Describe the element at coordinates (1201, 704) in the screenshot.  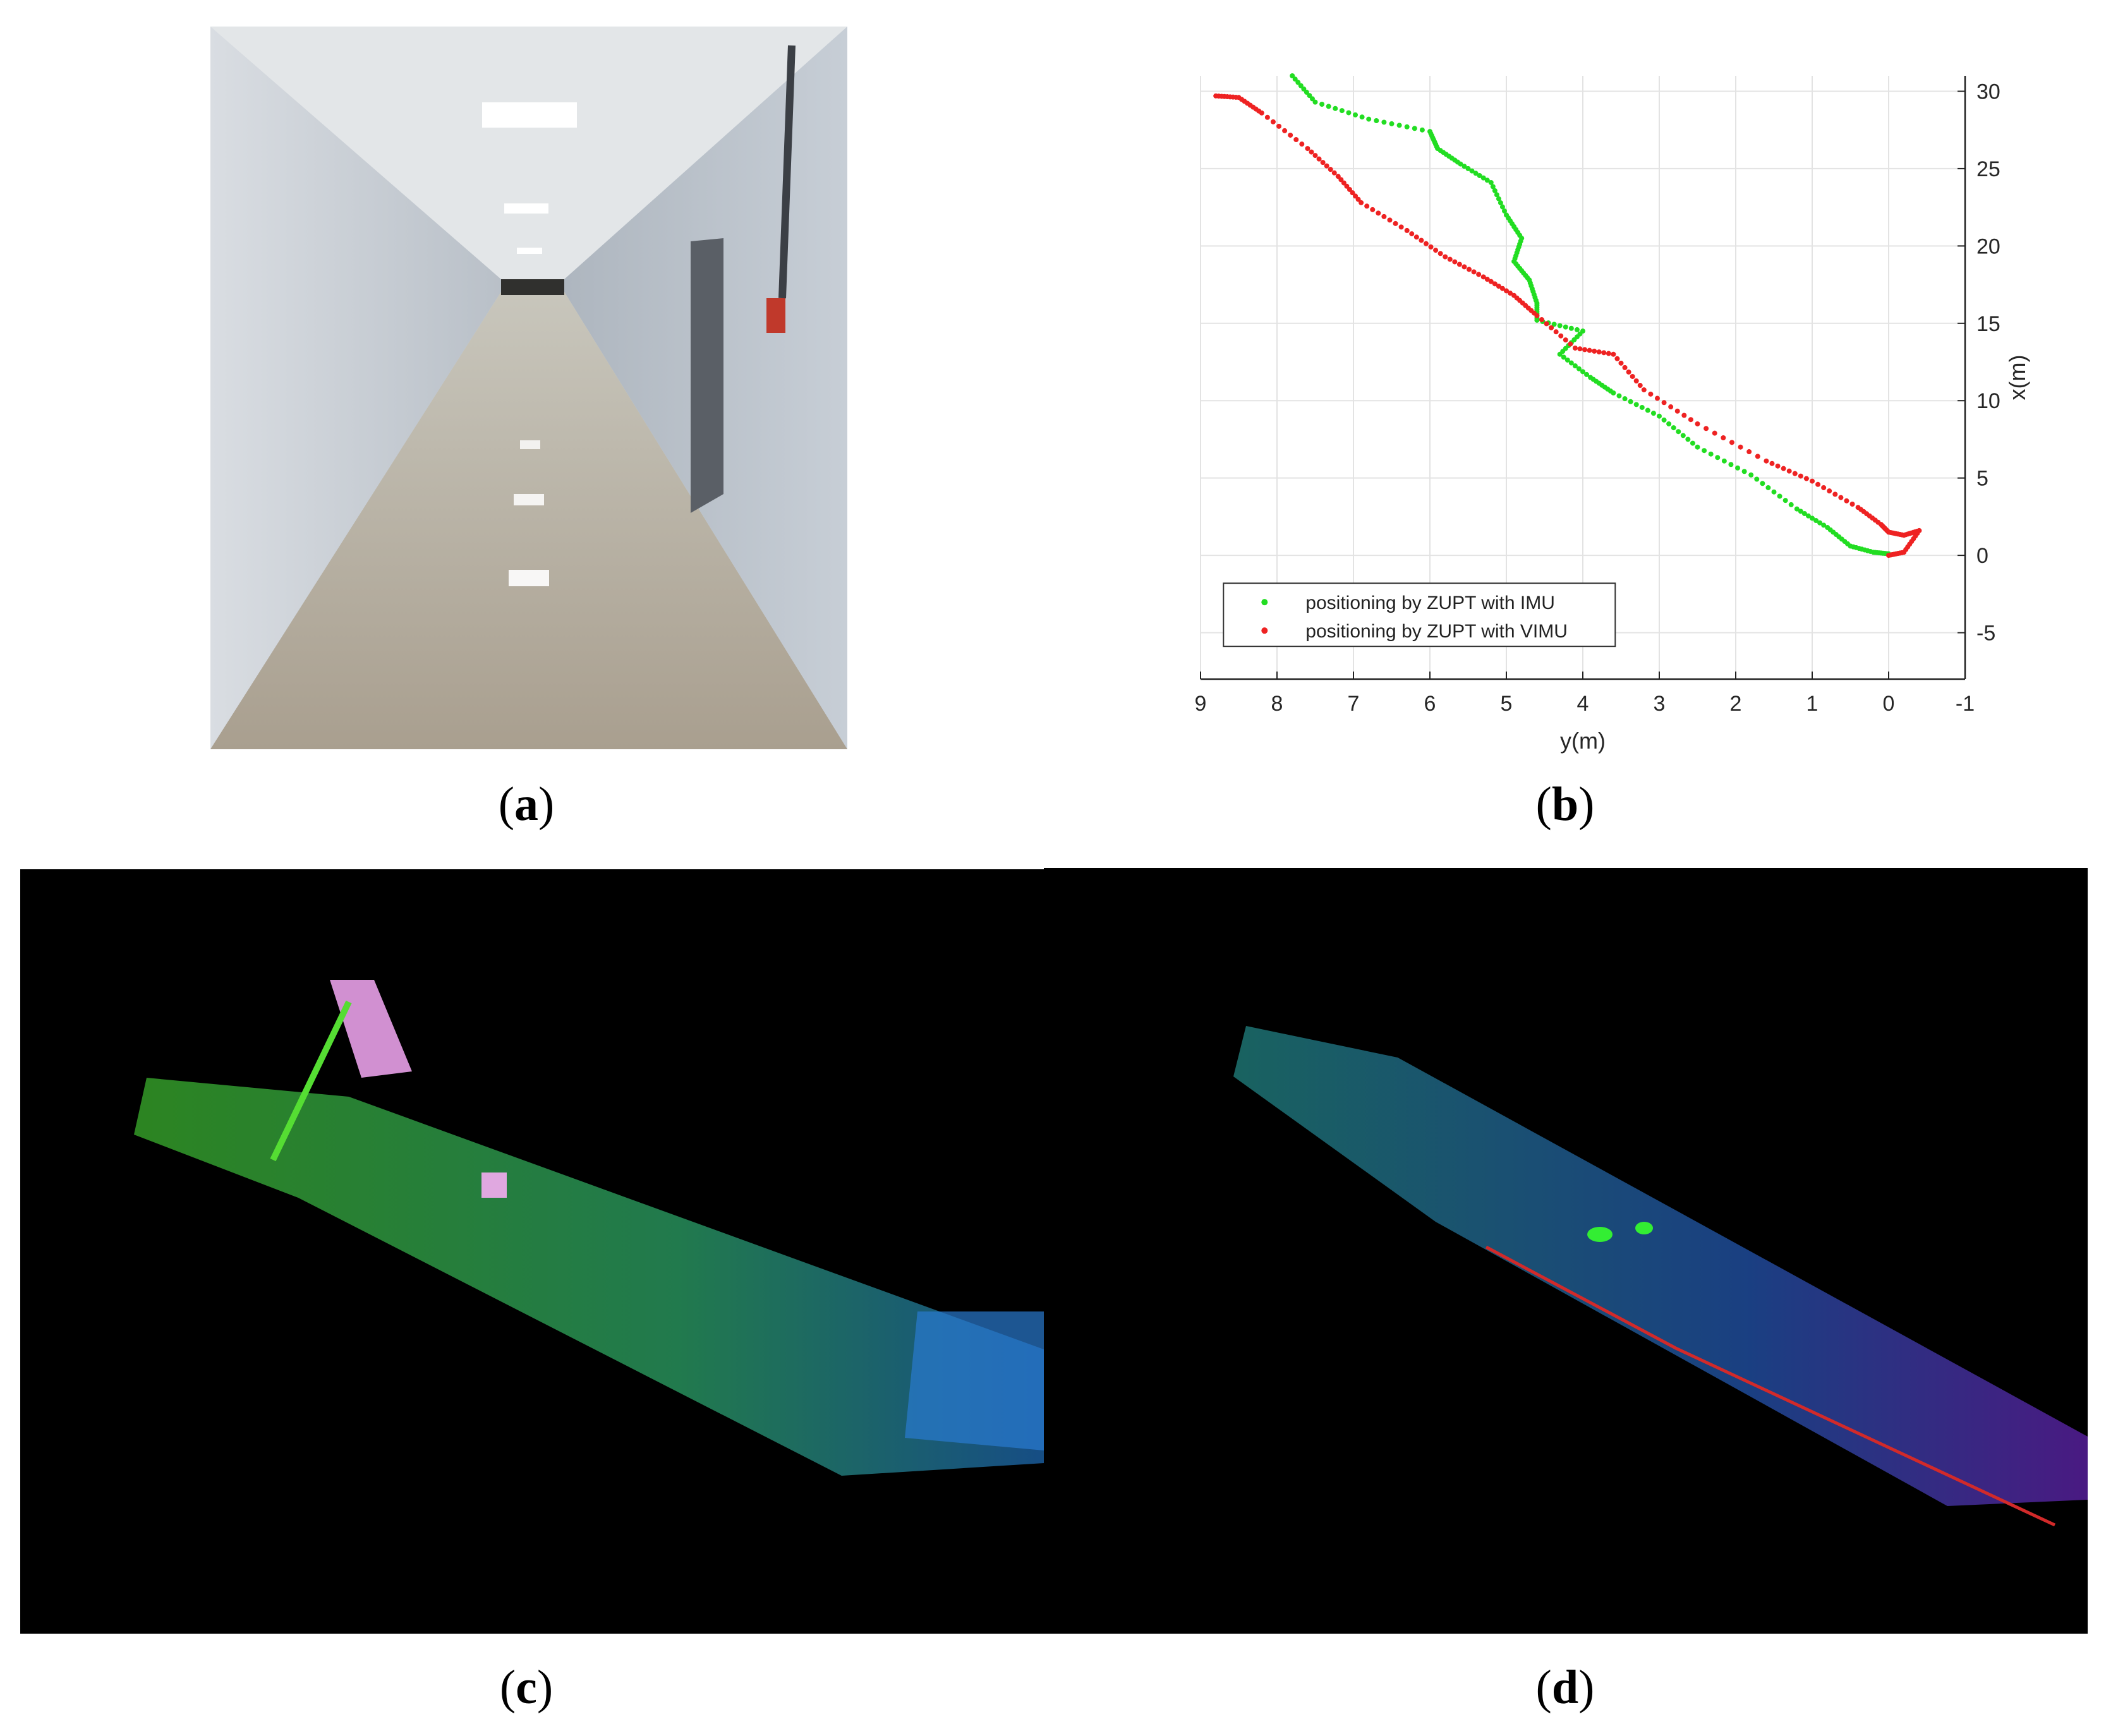
I see `x-tick-label: 9` at that location.